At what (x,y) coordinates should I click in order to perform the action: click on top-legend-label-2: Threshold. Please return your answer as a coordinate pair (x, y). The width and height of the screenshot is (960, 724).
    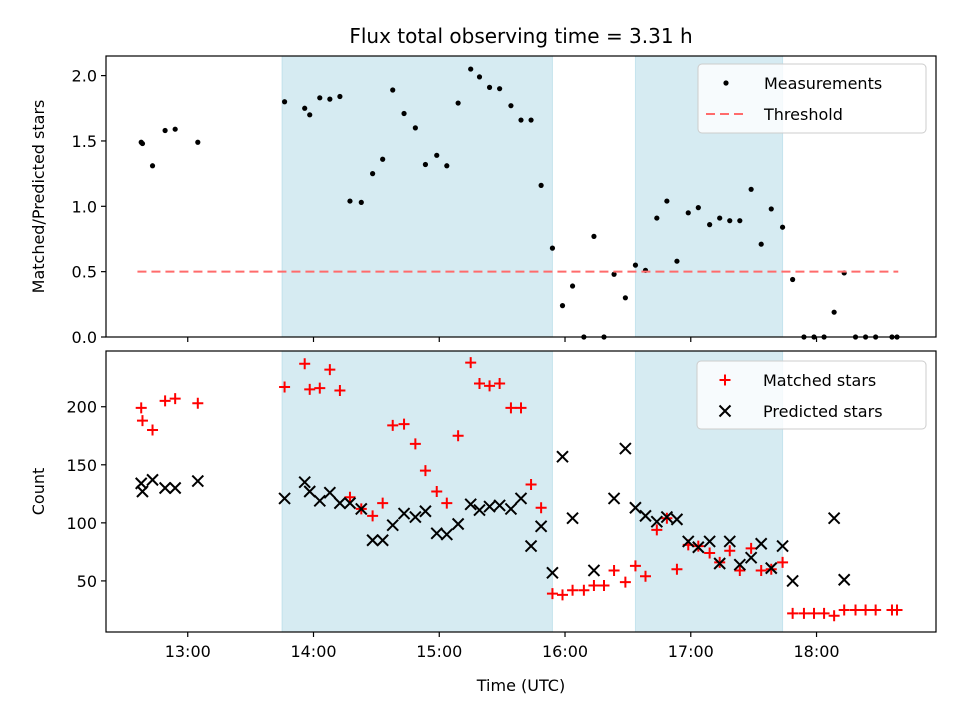
    Looking at the image, I should click on (803, 114).